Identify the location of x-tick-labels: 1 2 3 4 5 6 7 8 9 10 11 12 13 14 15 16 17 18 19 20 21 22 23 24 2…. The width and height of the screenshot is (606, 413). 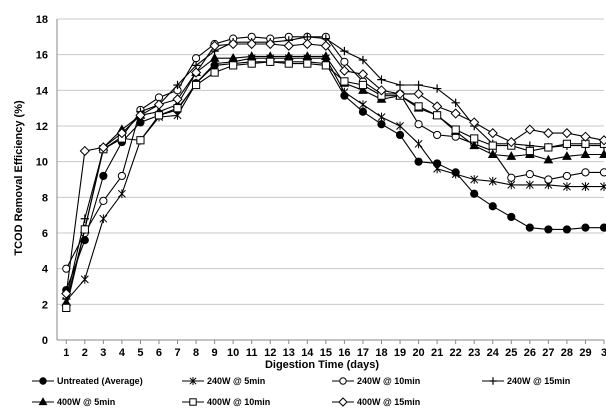
(334, 353).